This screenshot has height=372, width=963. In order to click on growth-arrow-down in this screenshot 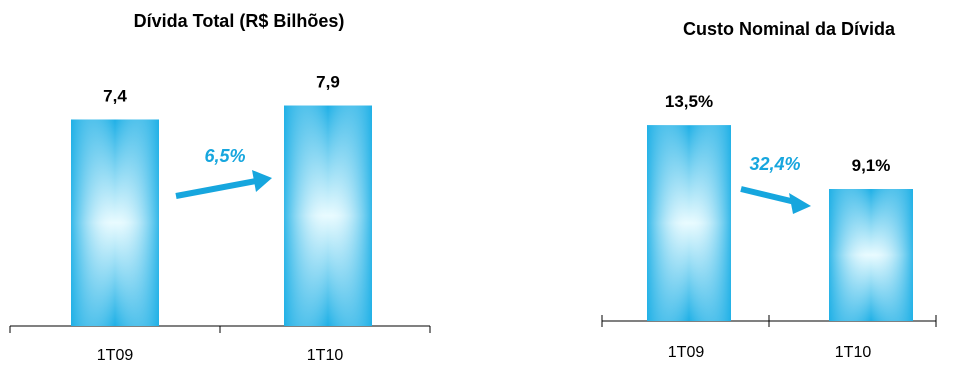, I will do `click(775, 200)`.